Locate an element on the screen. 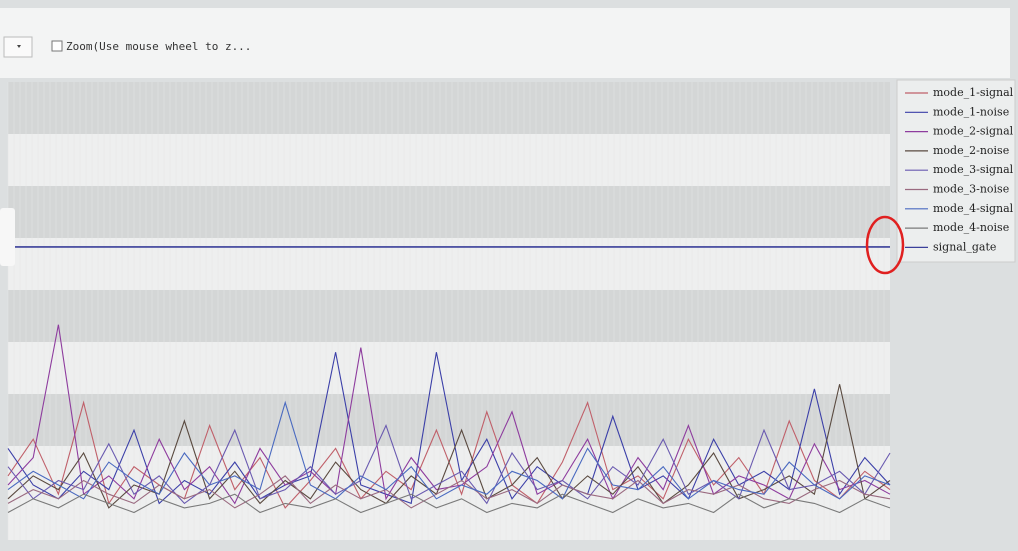 This screenshot has width=1018, height=551. legend-label: mode_2-noise is located at coordinates (971, 150).